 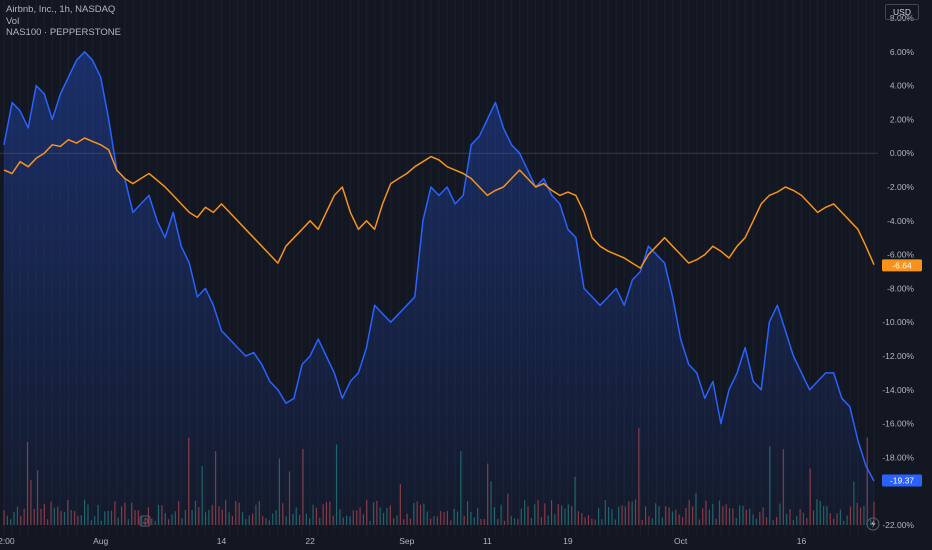 What do you see at coordinates (222, 541) in the screenshot?
I see `x-tick-label: 14` at bounding box center [222, 541].